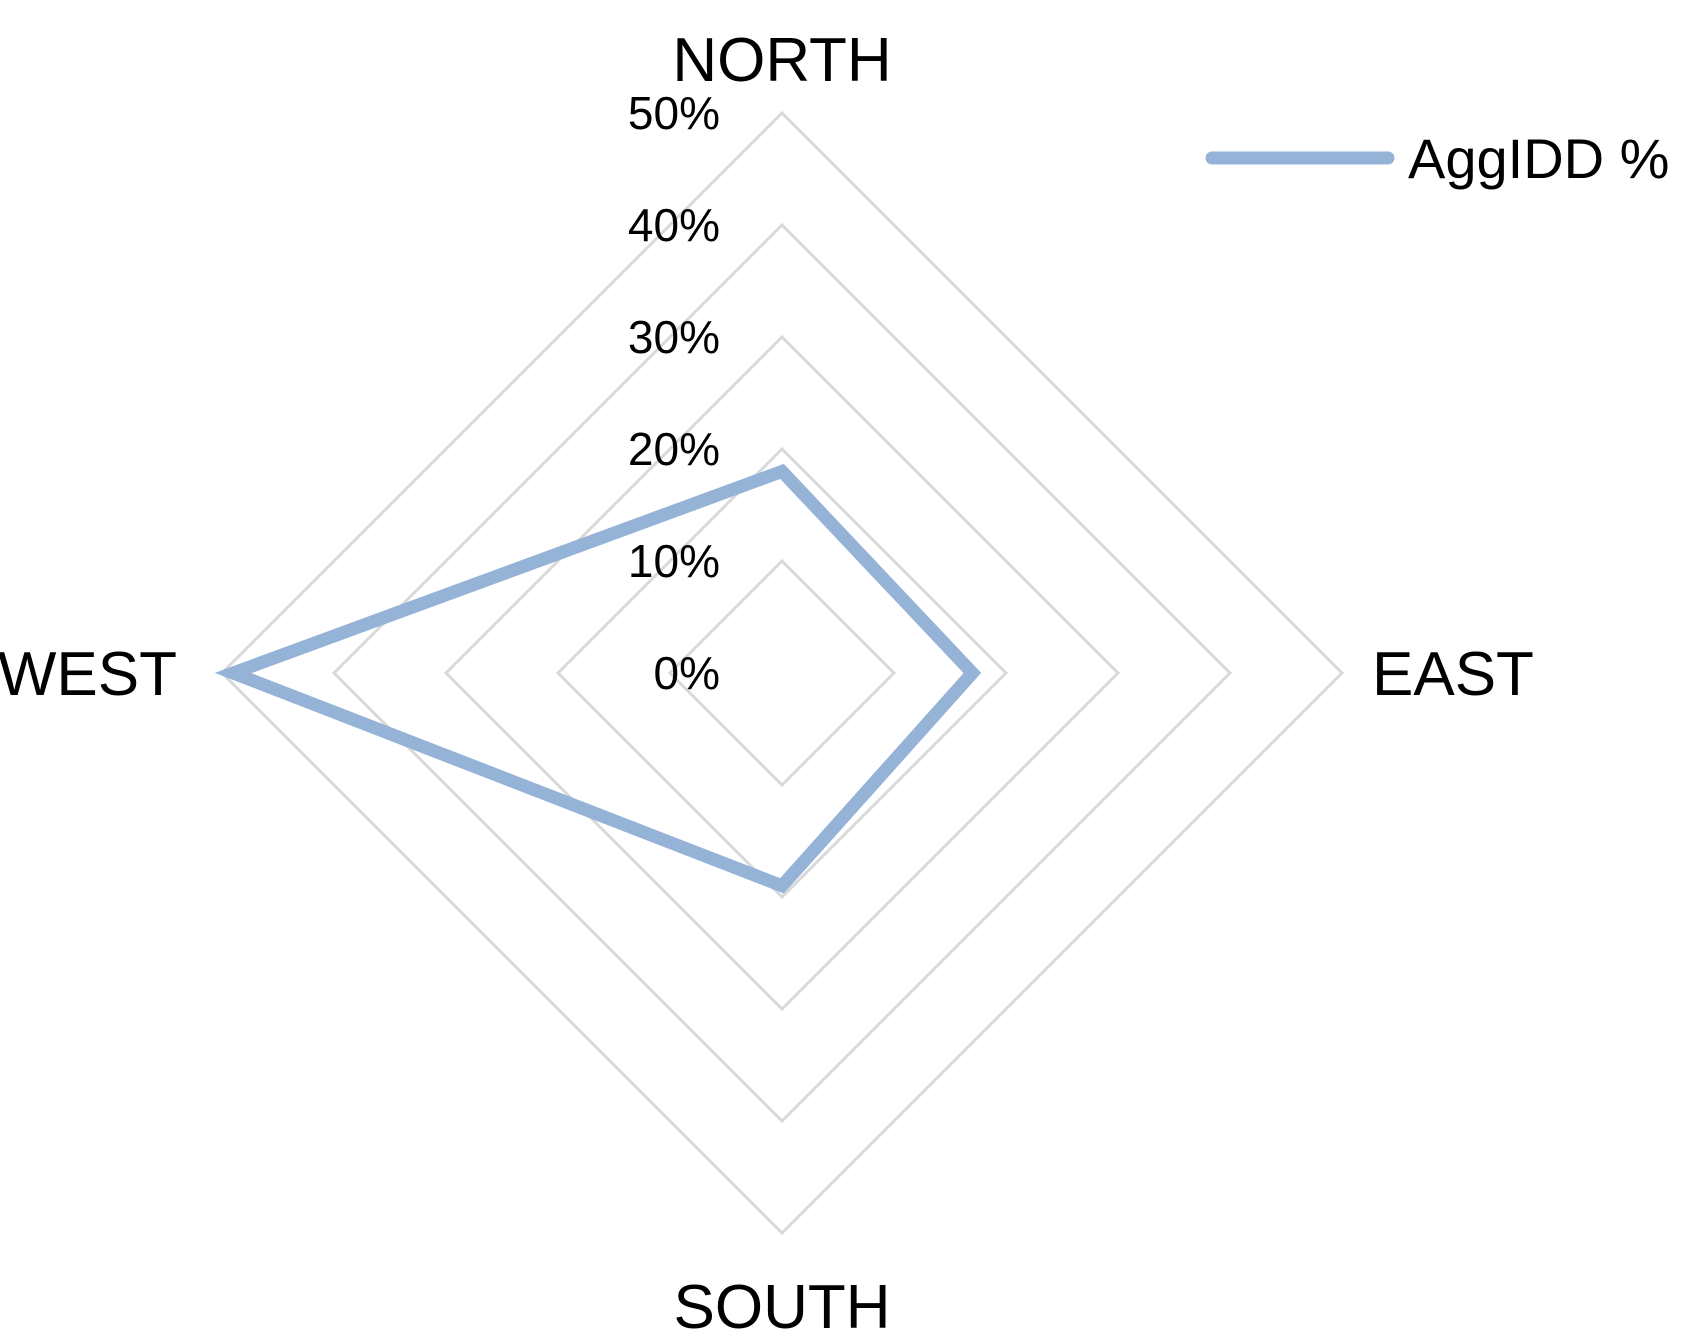 Image resolution: width=1701 pixels, height=1340 pixels. What do you see at coordinates (782, 1306) in the screenshot?
I see `axis-label-south: SOUTH` at bounding box center [782, 1306].